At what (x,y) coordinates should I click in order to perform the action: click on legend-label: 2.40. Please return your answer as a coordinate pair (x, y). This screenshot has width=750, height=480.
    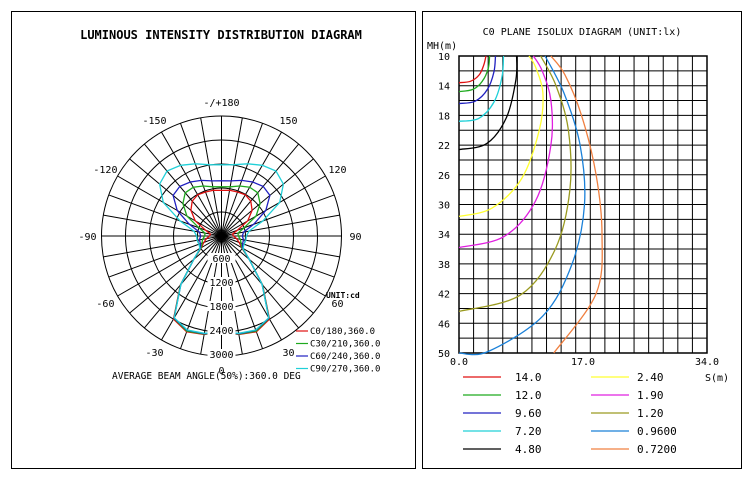
    Looking at the image, I should click on (650, 377).